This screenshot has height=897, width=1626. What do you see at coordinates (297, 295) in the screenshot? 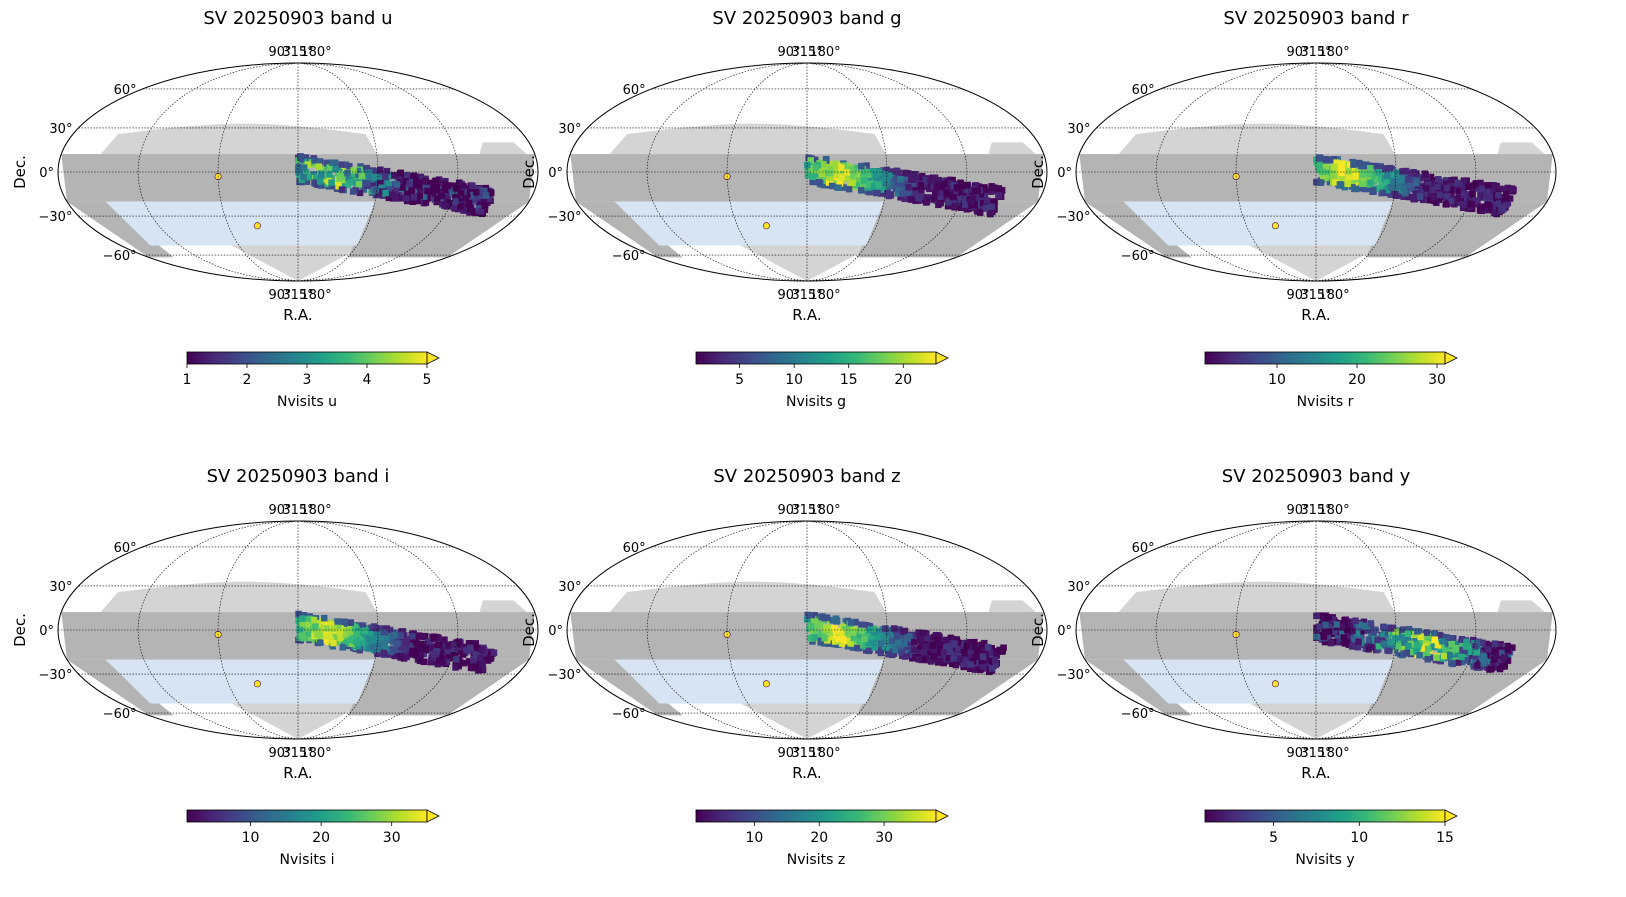
I see `ra-tick-label-bottom: 315°` at bounding box center [297, 295].